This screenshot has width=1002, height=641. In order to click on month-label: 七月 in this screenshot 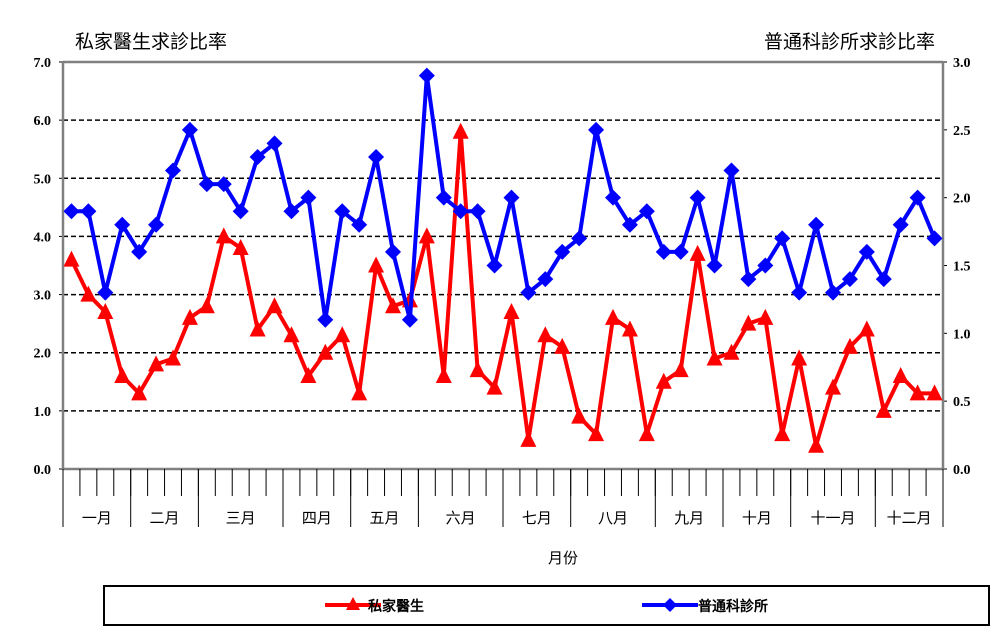, I will do `click(537, 518)`.